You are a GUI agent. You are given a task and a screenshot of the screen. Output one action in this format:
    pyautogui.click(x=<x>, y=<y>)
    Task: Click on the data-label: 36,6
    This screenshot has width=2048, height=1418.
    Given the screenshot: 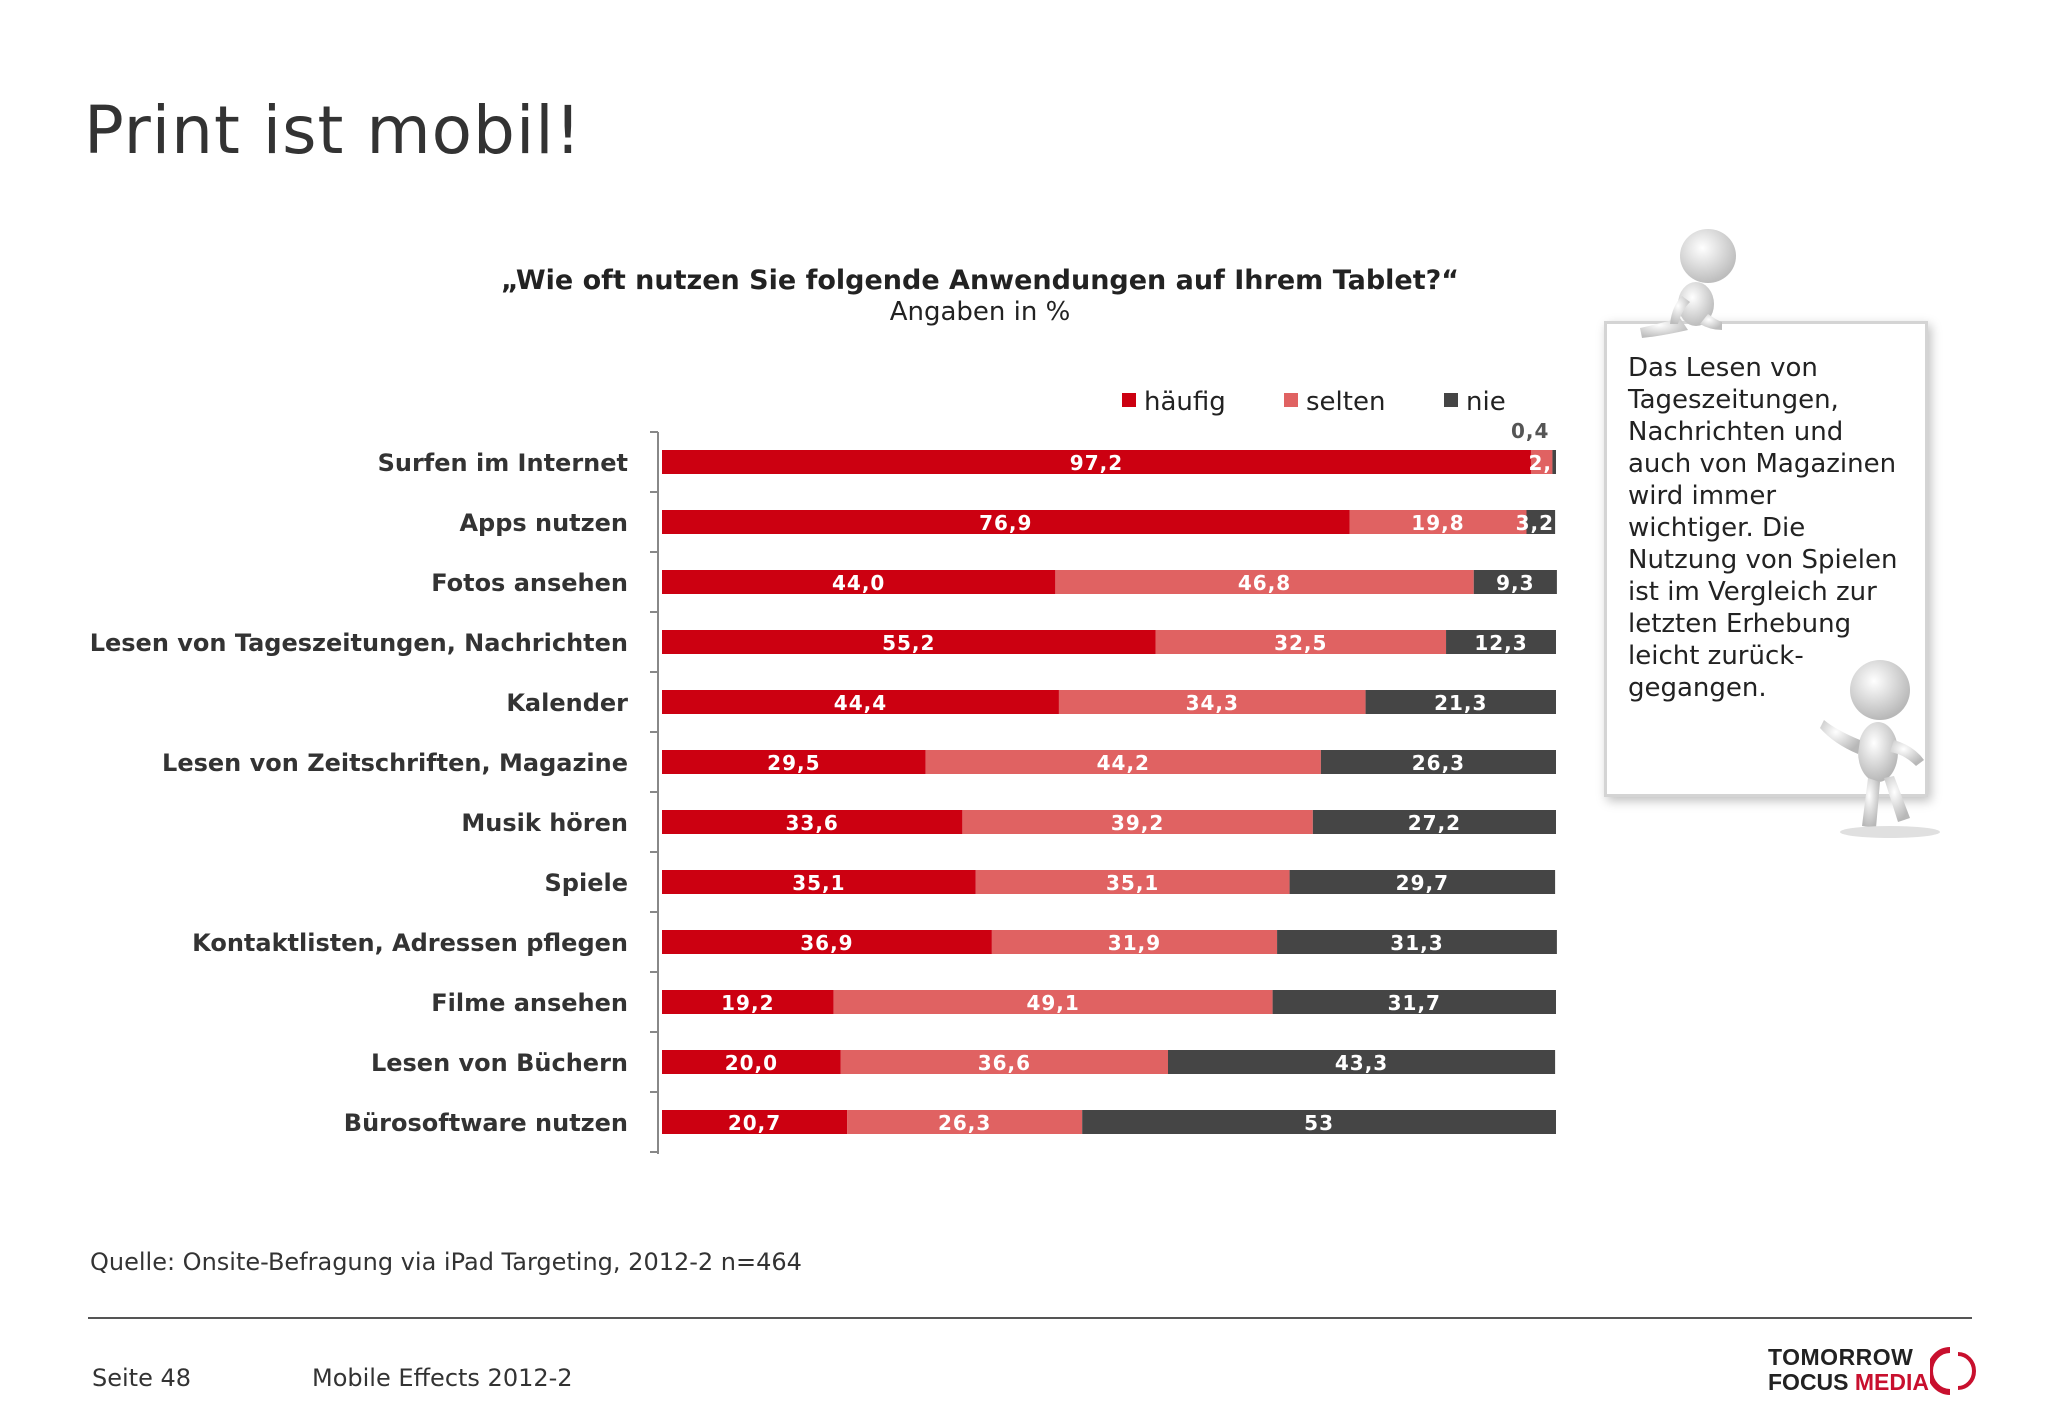 What is the action you would take?
    pyautogui.click(x=1004, y=1063)
    